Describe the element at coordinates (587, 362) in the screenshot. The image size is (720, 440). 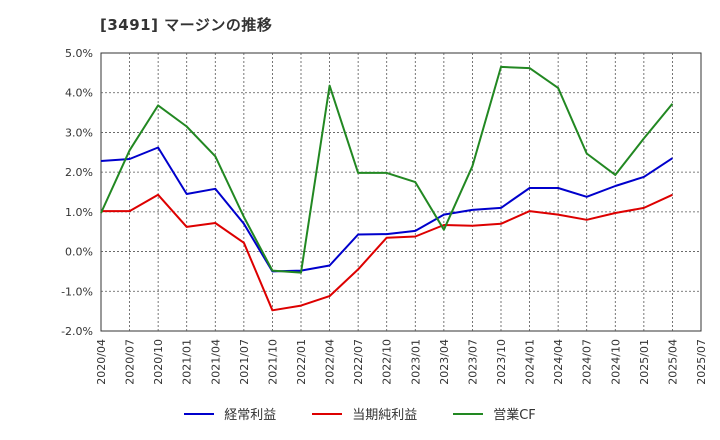
I see `x-tick-label: 2024/07` at that location.